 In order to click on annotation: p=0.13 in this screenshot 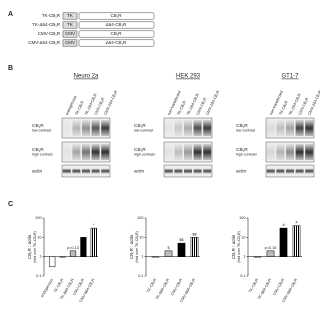, I will do `click(73, 248)`.